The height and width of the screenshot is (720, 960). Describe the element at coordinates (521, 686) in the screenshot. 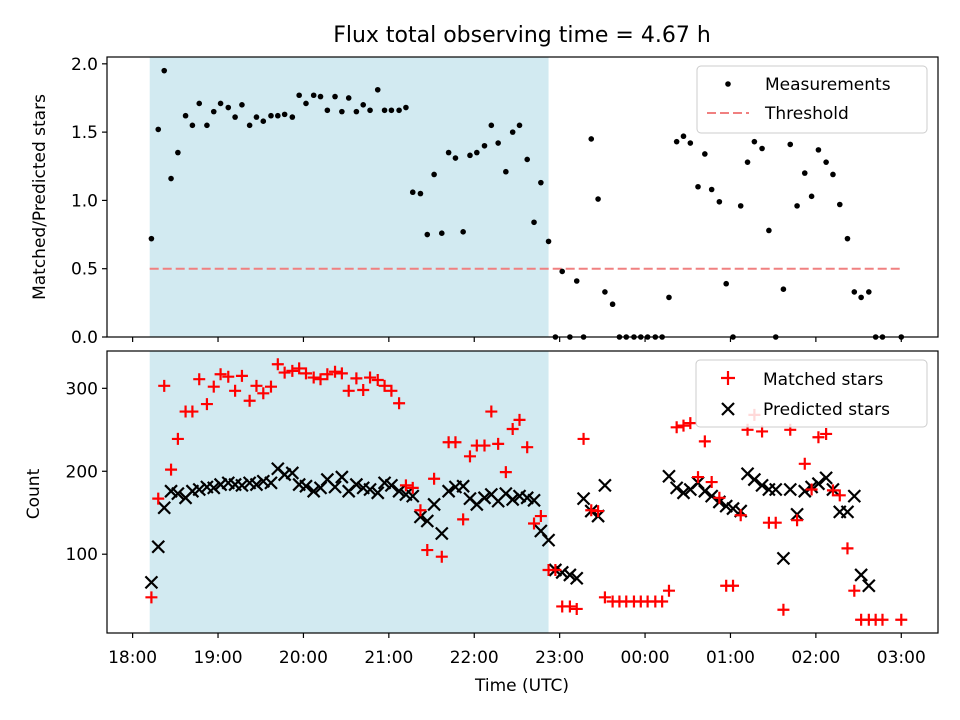

I see `x-axis-label: Time (UTC)` at that location.